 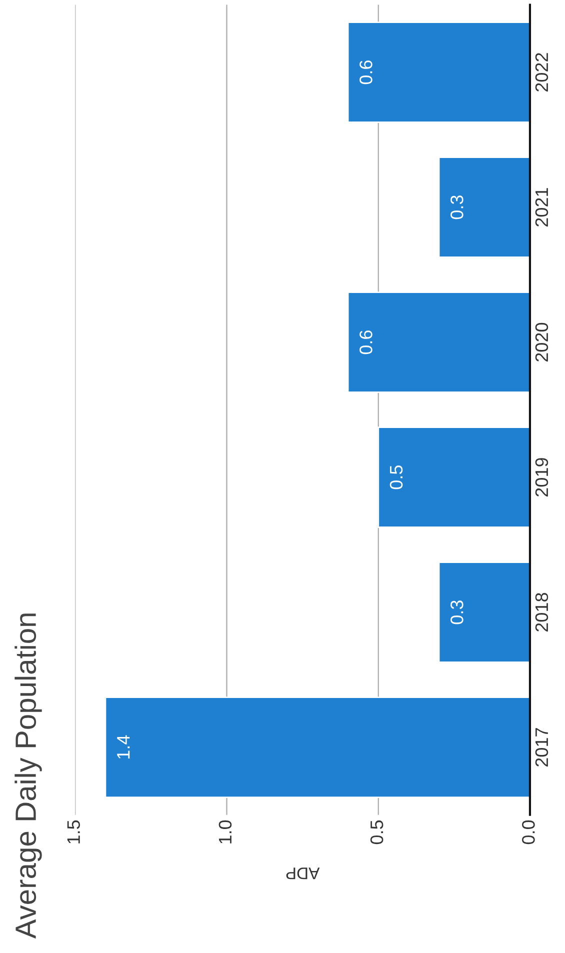 I want to click on y-tick-label: 2021, so click(x=541, y=207).